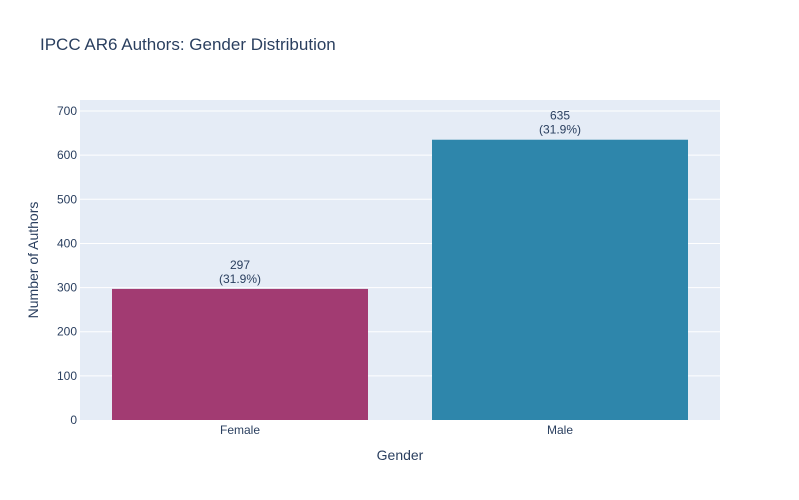  Describe the element at coordinates (396, 430) in the screenshot. I see `x-axis-ticks: Female Male` at that location.